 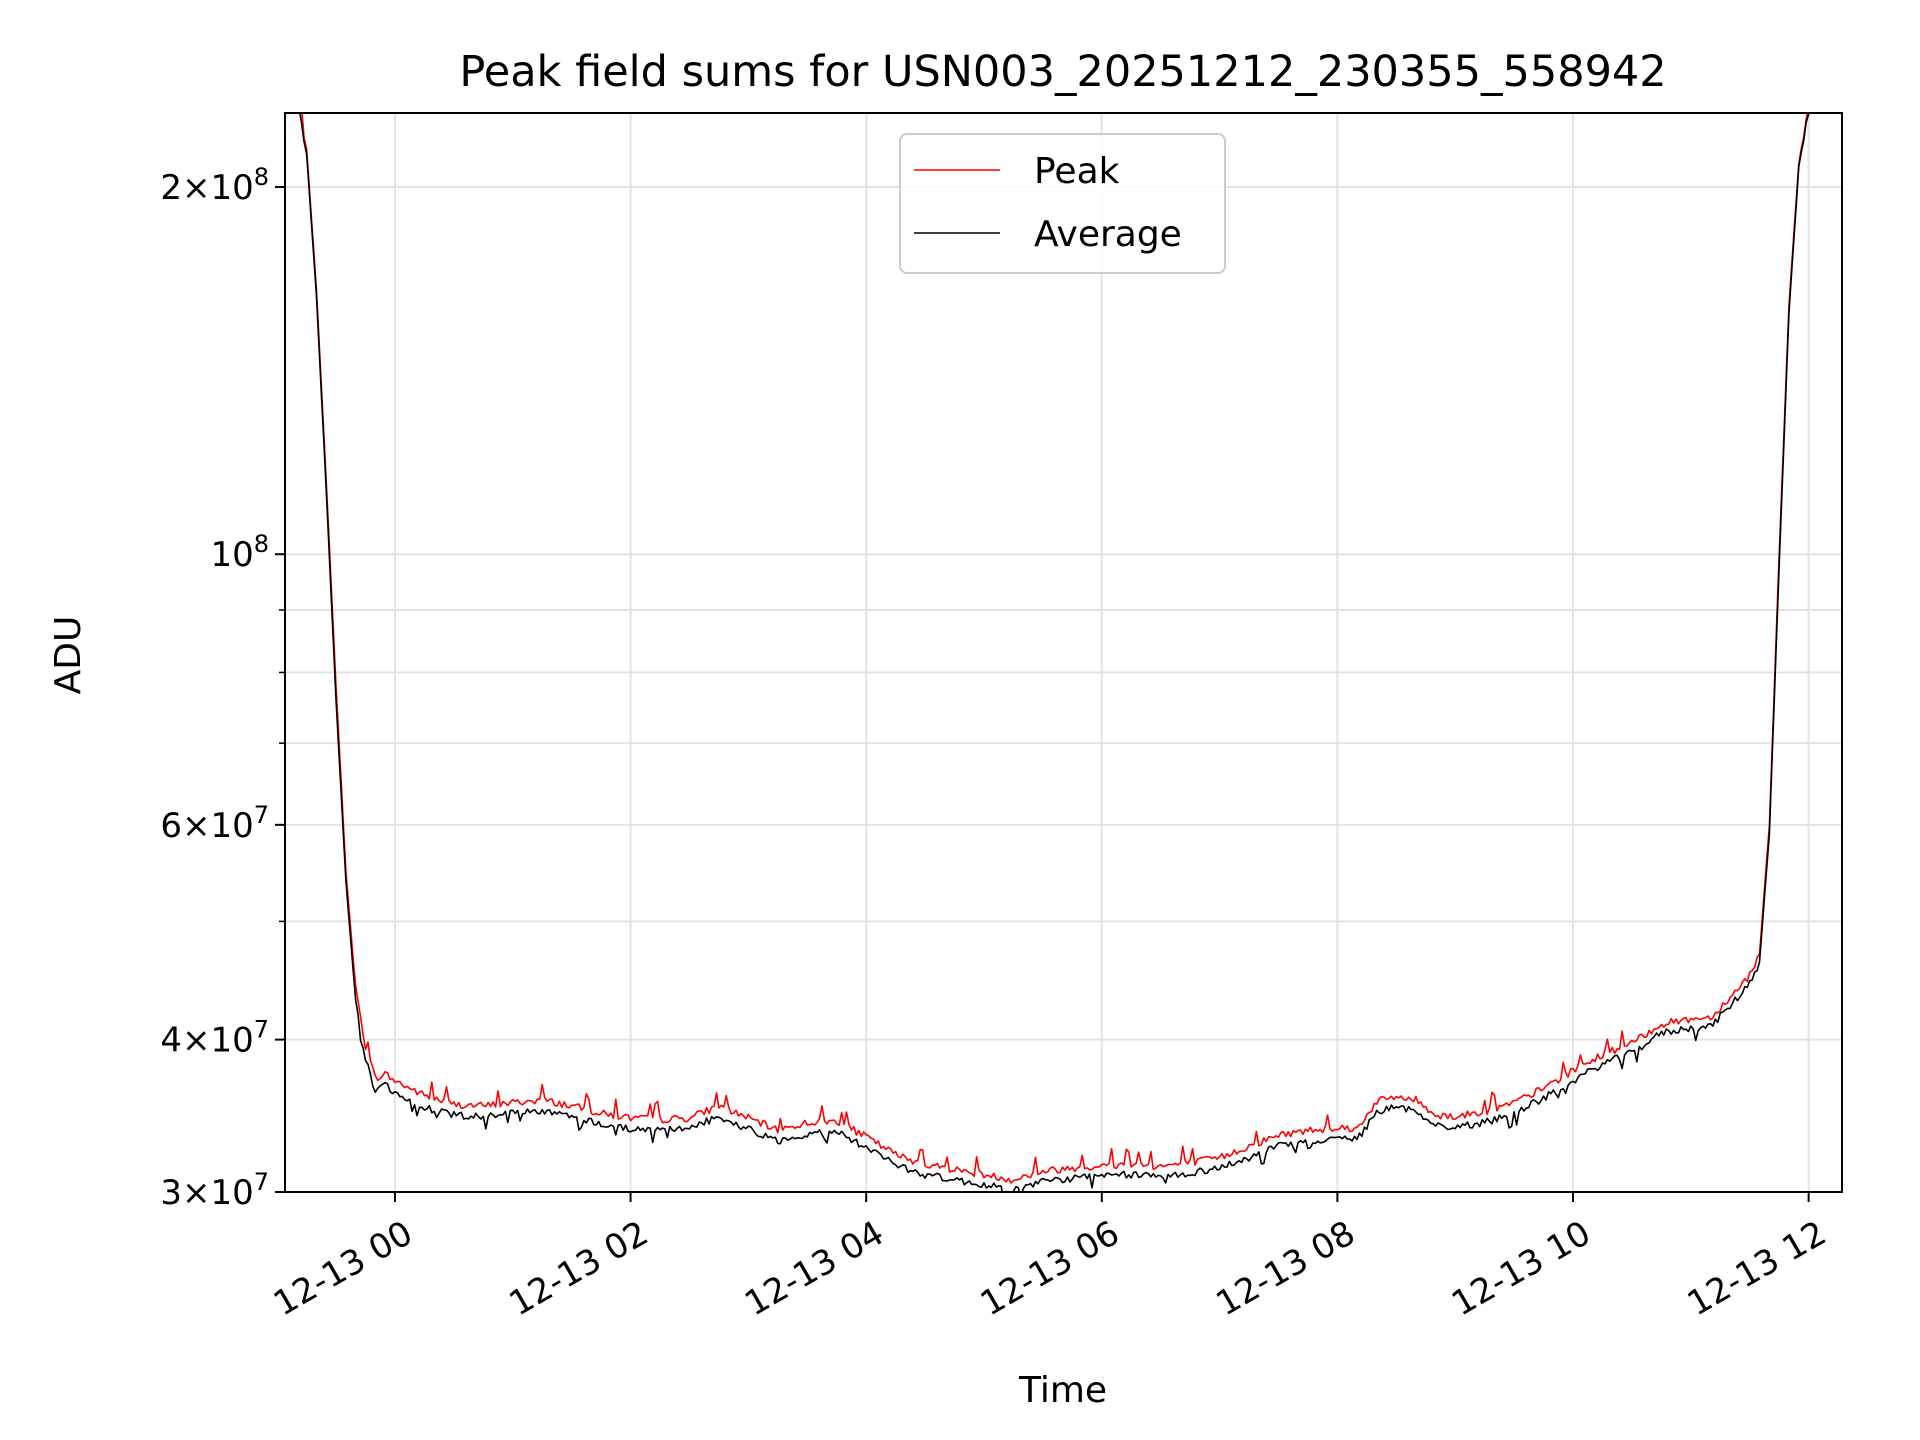 What do you see at coordinates (239, 552) in the screenshot?
I see `y-tick-label: 108` at bounding box center [239, 552].